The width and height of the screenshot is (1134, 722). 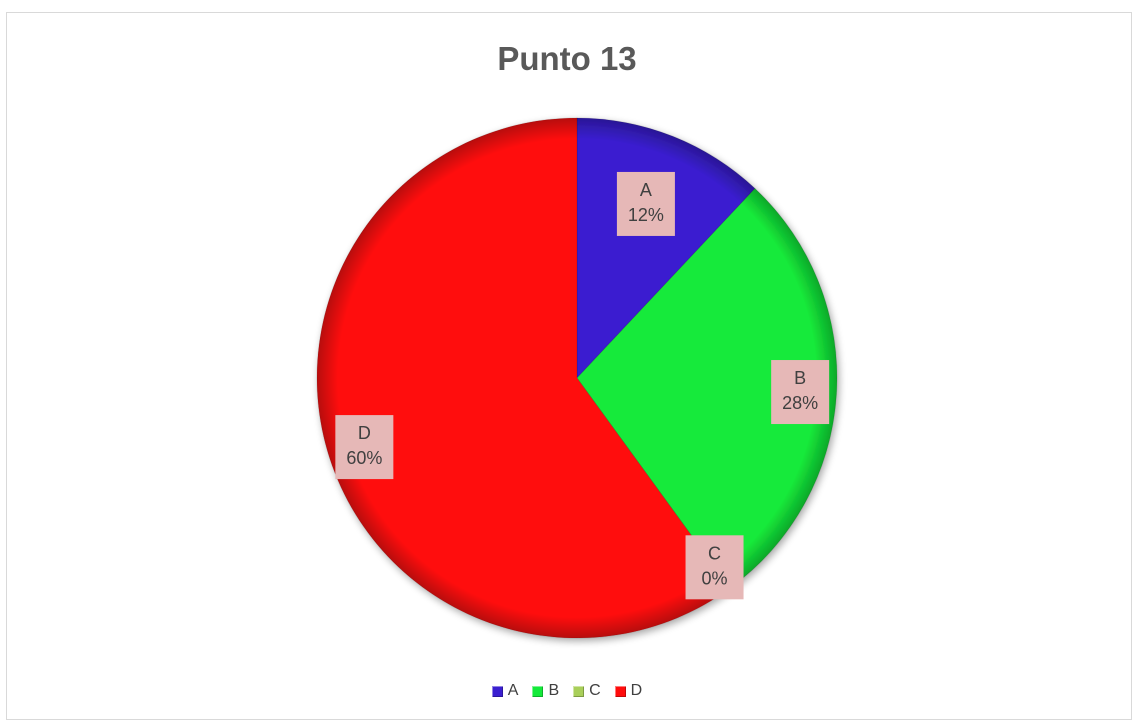 I want to click on legend-swatch-a, so click(x=497, y=691).